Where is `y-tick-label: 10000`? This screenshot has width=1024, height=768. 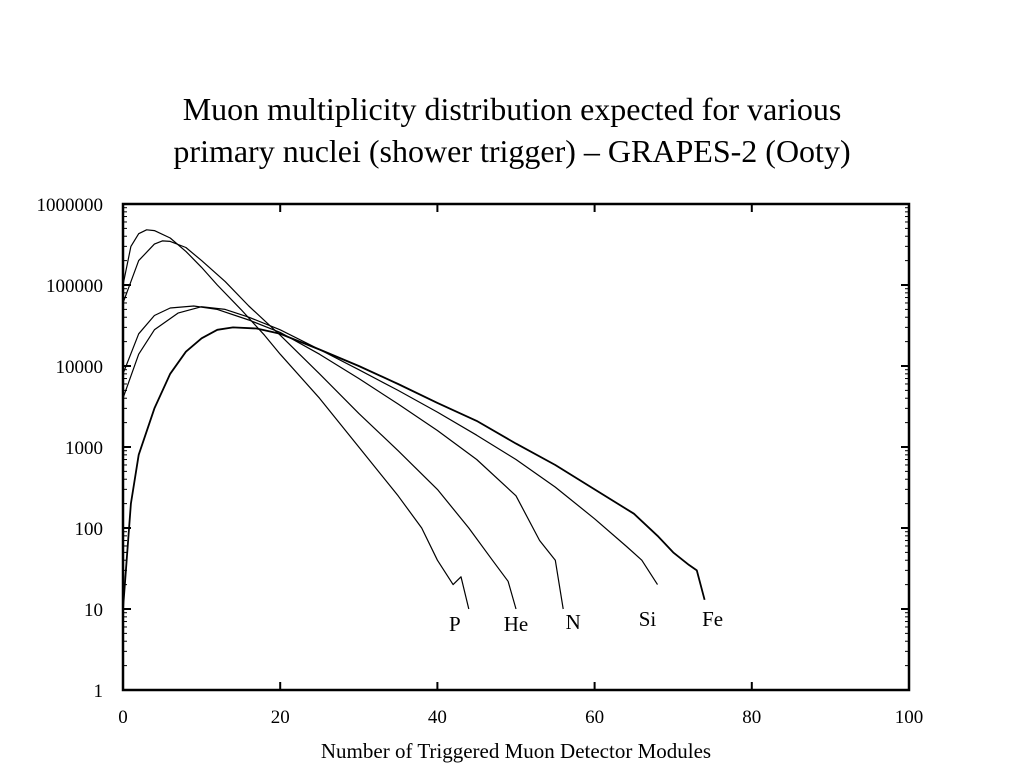 y-tick-label: 10000 is located at coordinates (80, 367).